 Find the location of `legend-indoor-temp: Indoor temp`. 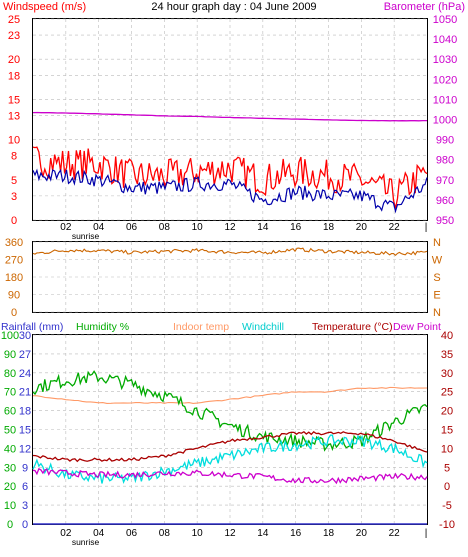

legend-indoor-temp: Indoor temp is located at coordinates (201, 327).